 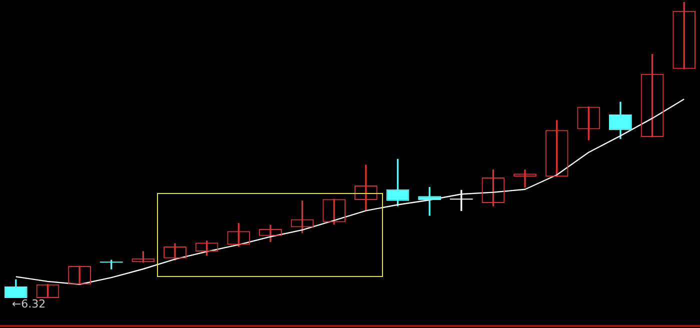 I want to click on annotation: ←6.32, so click(x=29, y=303).